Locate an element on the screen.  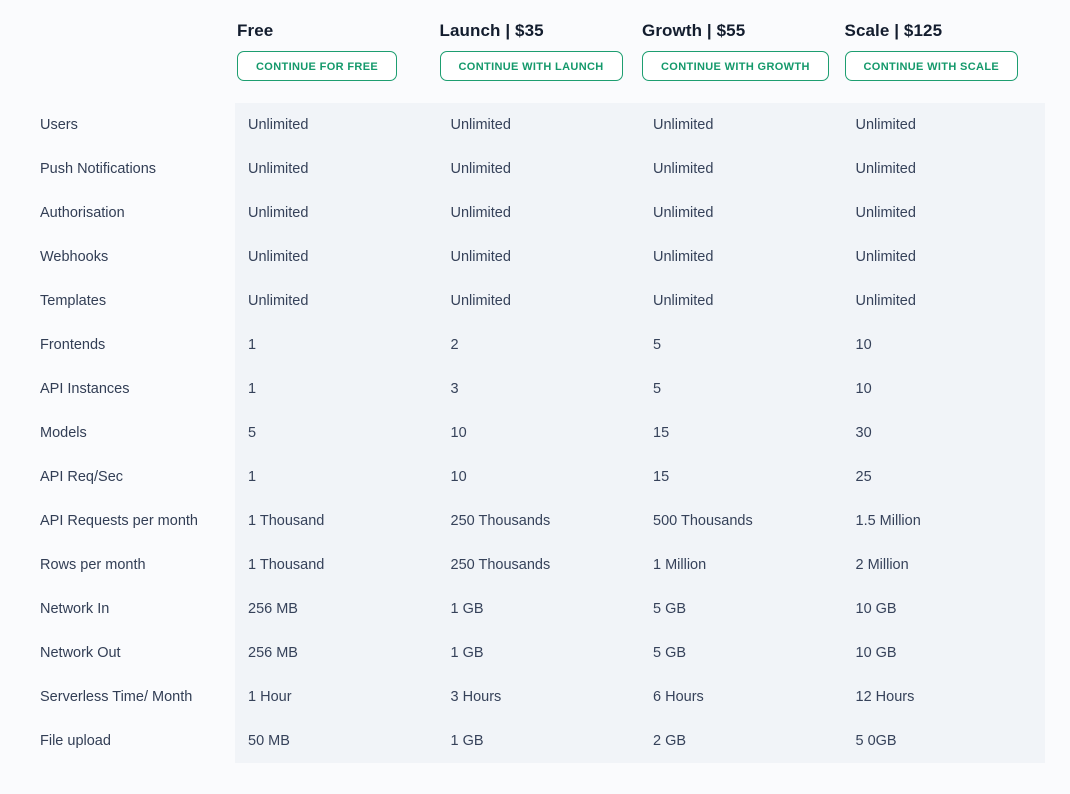
feature-value: 2 Million is located at coordinates (943, 565).